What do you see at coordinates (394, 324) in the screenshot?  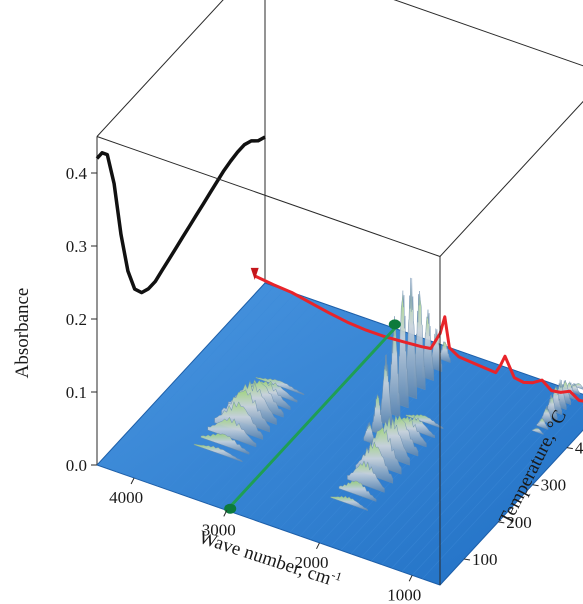 I see `green-line-end-marker` at bounding box center [394, 324].